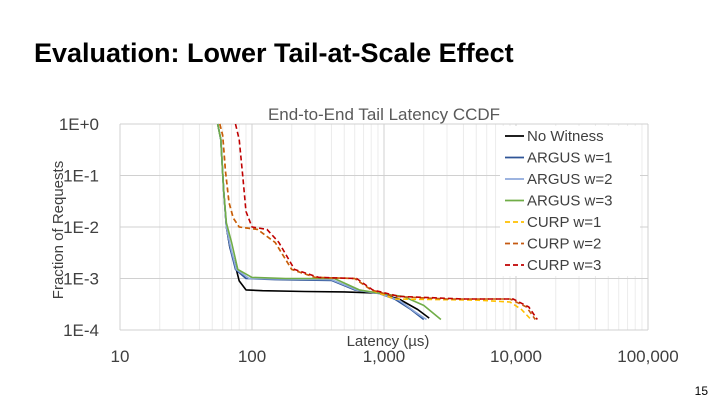 This screenshot has width=720, height=405. I want to click on x-tick-label: 10,000, so click(516, 356).